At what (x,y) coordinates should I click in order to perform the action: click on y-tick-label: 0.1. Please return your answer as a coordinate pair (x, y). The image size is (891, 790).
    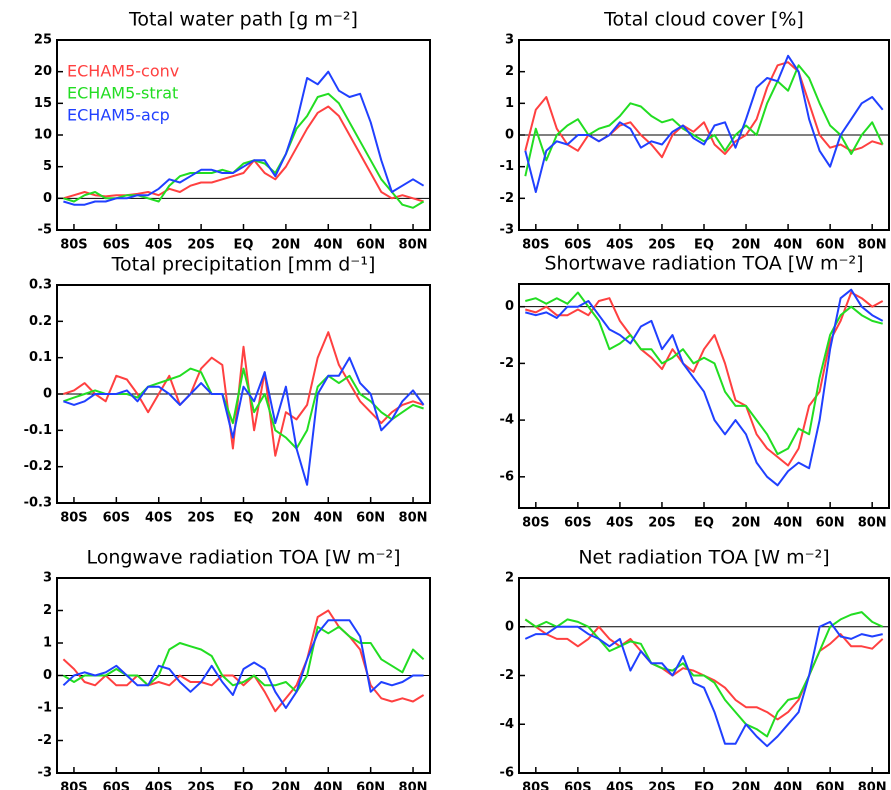
    Looking at the image, I should click on (40, 357).